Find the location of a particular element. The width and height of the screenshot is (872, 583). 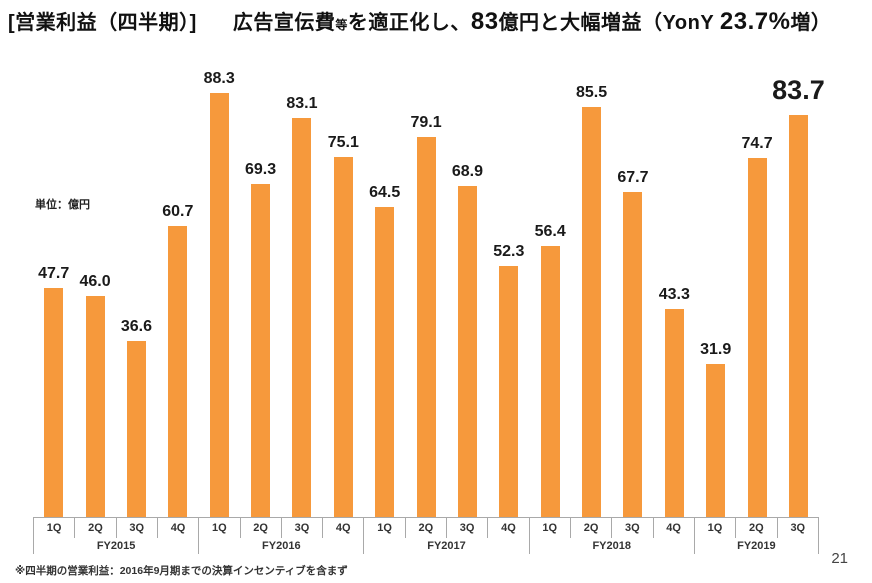

bar-slot: 85.5 is located at coordinates (591, 288).